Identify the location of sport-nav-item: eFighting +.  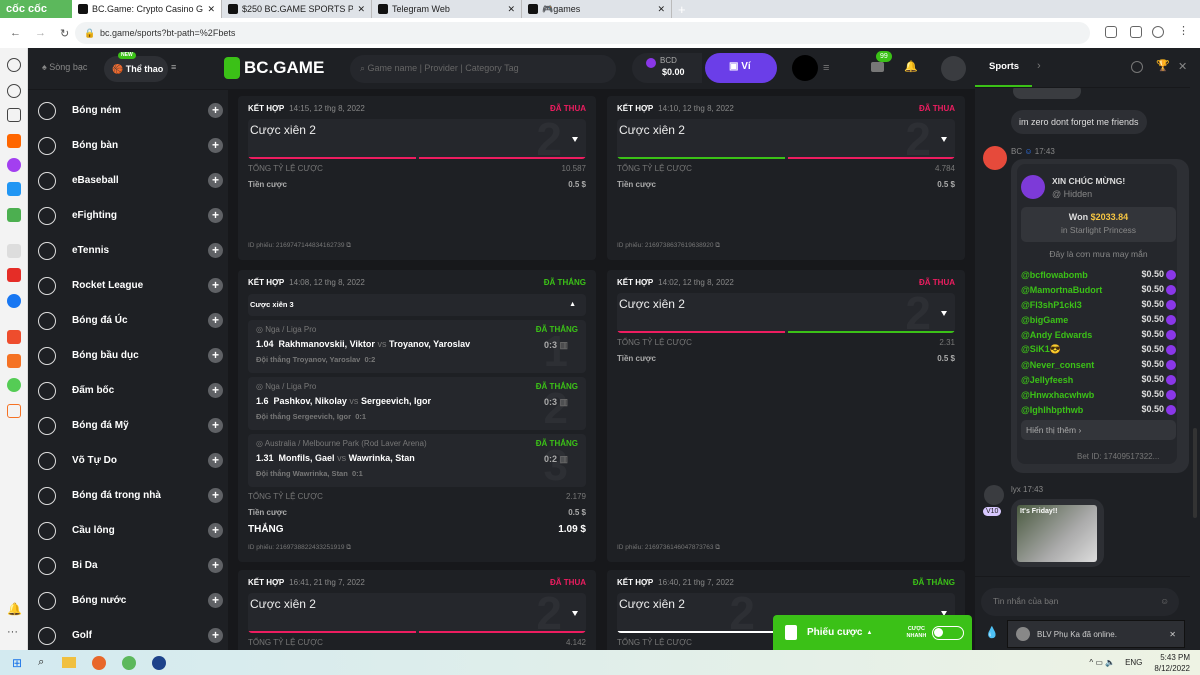
(130, 215).